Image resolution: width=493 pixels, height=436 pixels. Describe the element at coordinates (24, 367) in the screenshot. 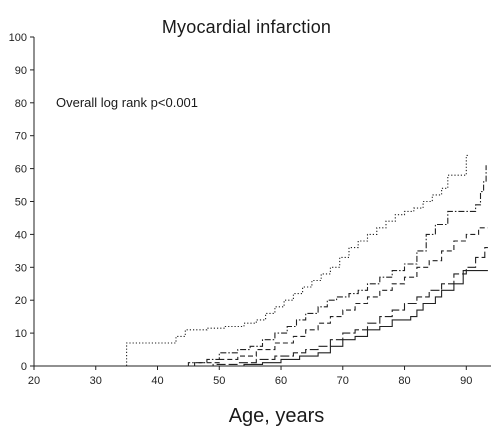

I see `y-tick-label: 0` at that location.